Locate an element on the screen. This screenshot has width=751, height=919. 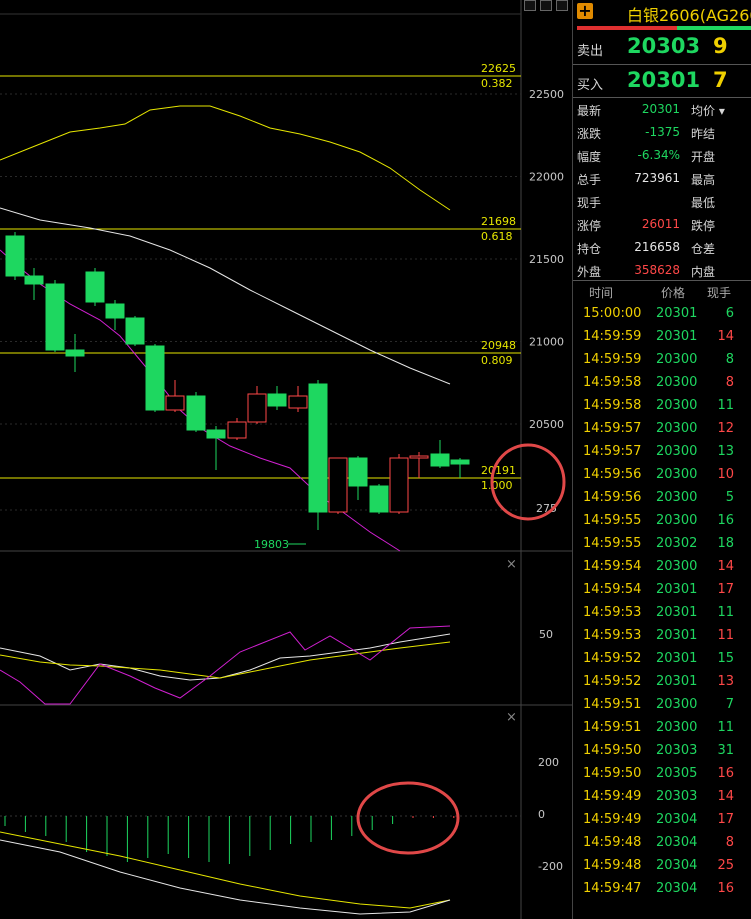
tick-row: 14:59:58 20300 8 is located at coordinates (662, 383).